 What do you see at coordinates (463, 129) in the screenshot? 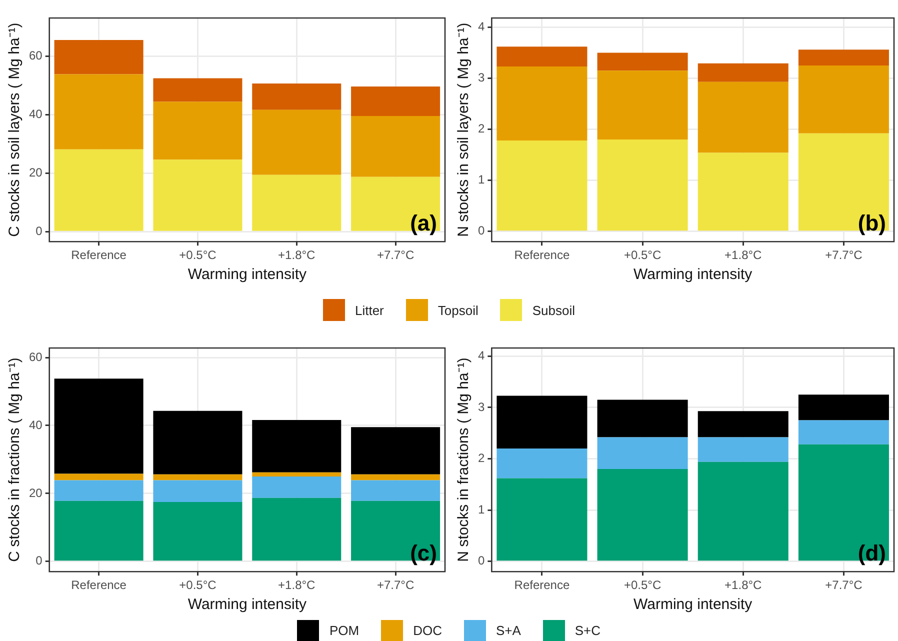
I see `y-axis-title: N stocks in soil layers ( Mg ha⁻¹)` at bounding box center [463, 129].